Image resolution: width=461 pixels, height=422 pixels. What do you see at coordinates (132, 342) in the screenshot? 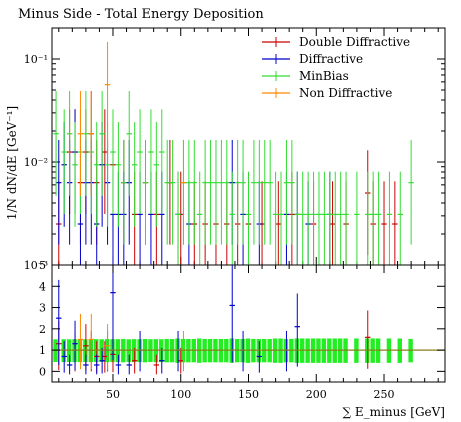
I see `ratio-series-non-diffractive` at bounding box center [132, 342].